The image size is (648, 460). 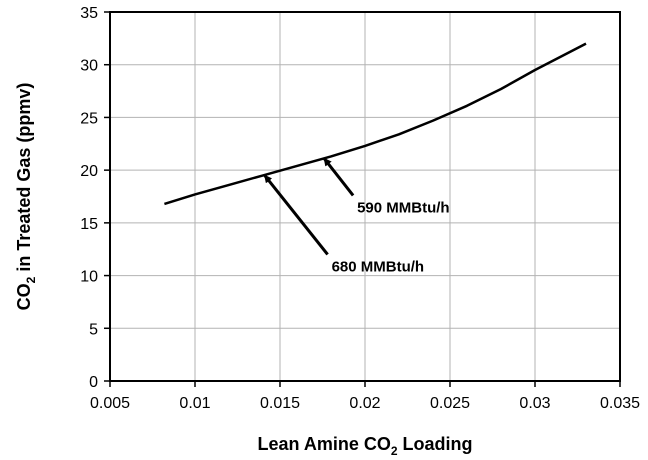 I want to click on x-tick-label: 0.035, so click(x=620, y=403).